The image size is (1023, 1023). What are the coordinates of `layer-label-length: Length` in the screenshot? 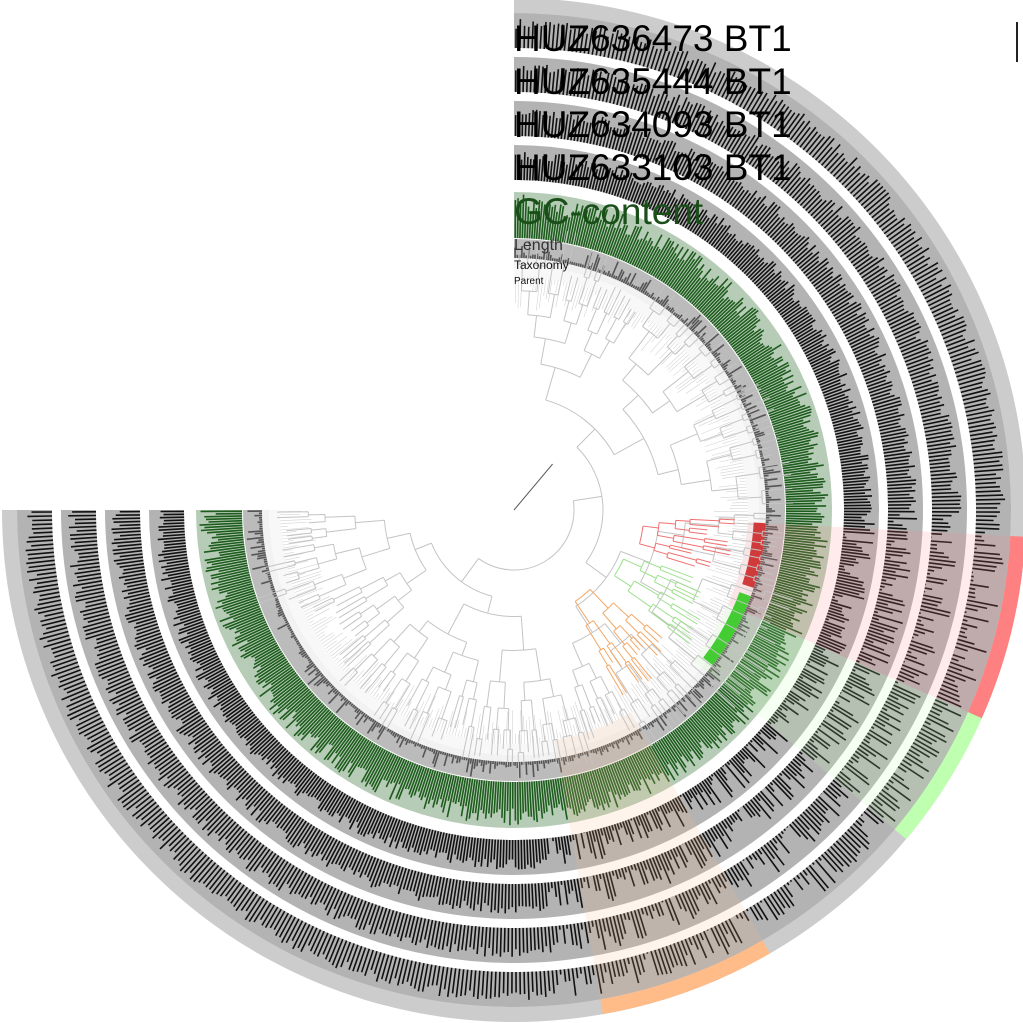 It's located at (538, 245).